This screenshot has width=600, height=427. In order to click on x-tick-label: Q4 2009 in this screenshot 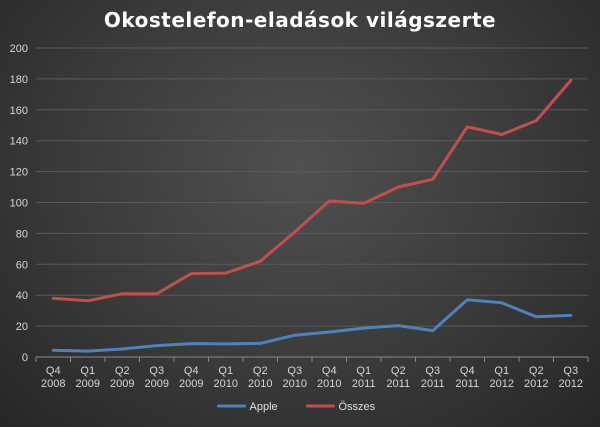, I will do `click(191, 377)`.